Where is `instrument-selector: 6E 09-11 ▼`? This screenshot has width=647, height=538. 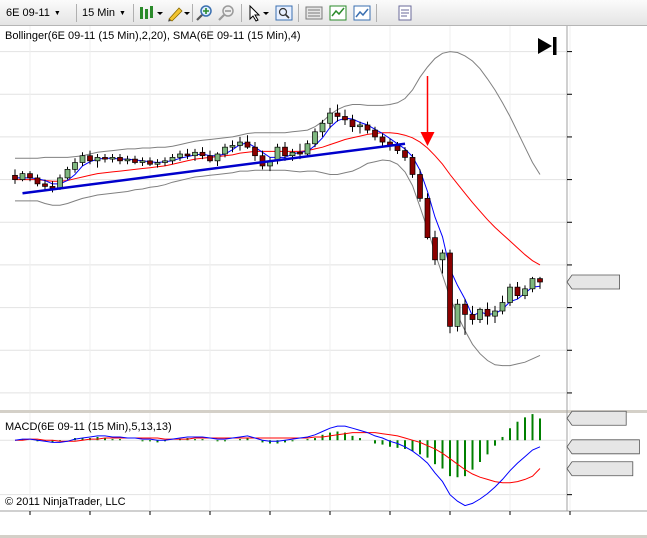
instrument-selector: 6E 09-11 ▼ is located at coordinates (33, 13).